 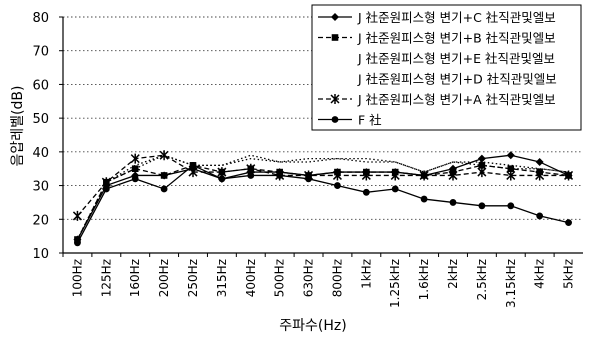 I want to click on legend-label: J 社준원피스형 변기+C 社직관및엘보, so click(x=456, y=17).